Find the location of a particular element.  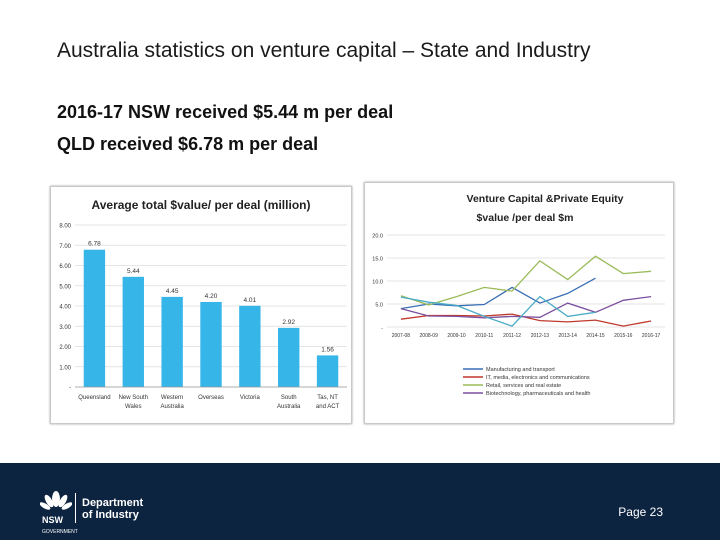

bar-chart-title: Average total $value/ per deal (million) is located at coordinates (201, 205).